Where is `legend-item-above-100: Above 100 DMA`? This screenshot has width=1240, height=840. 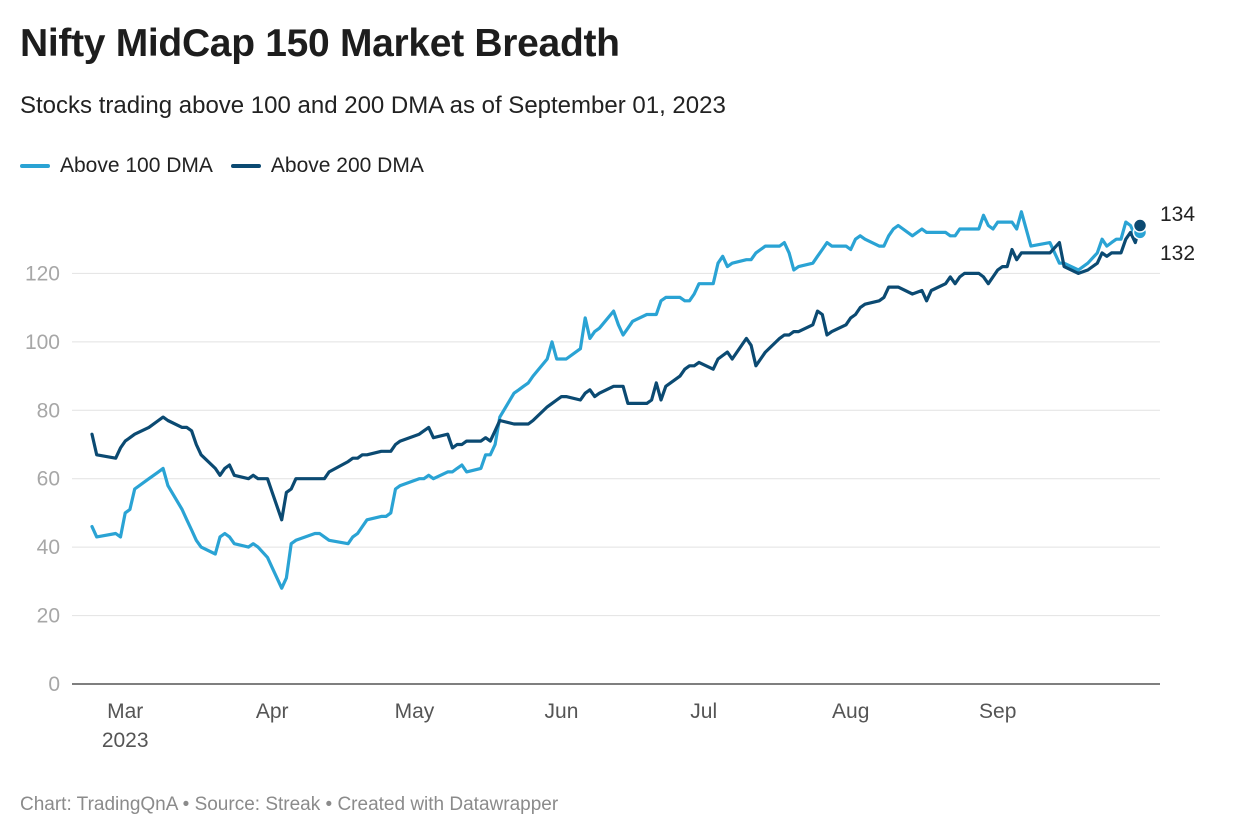
legend-item-above-100: Above 100 DMA is located at coordinates (116, 166).